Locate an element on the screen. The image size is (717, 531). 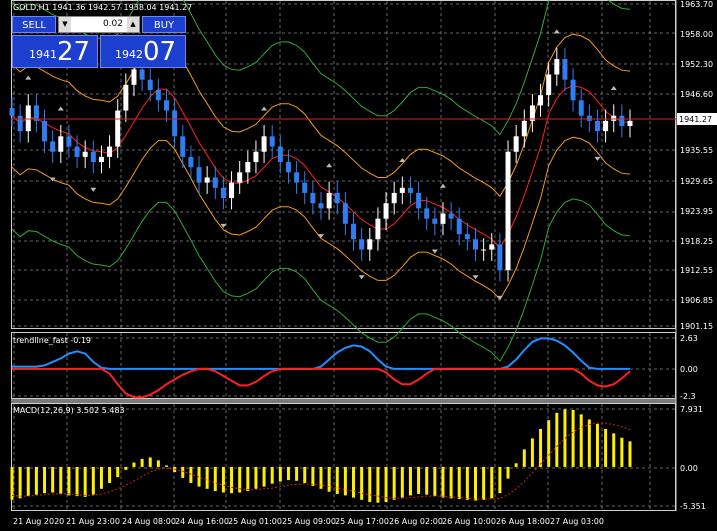
current-price-marker: 1941.27 is located at coordinates (697, 119).